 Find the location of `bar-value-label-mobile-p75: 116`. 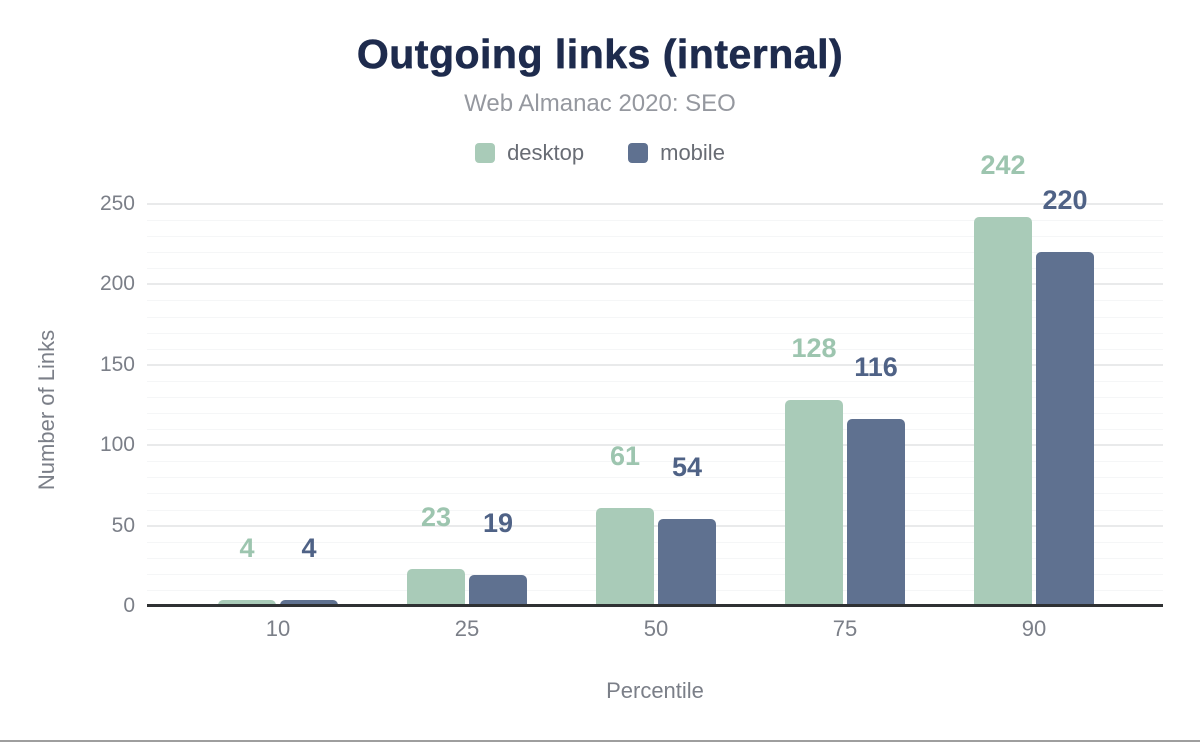

bar-value-label-mobile-p75: 116 is located at coordinates (876, 367).